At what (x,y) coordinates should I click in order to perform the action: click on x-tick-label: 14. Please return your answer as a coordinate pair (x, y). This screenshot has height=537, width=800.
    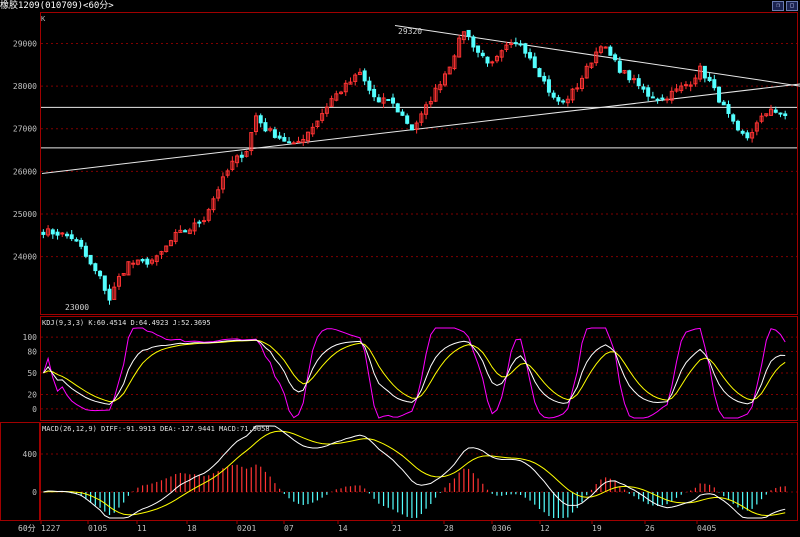
    Looking at the image, I should click on (343, 528).